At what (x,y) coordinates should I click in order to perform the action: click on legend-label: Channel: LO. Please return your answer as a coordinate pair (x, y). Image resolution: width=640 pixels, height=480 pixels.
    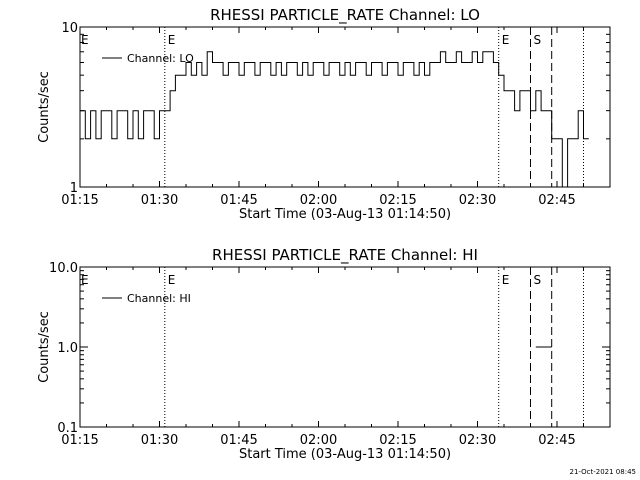
    Looking at the image, I should click on (160, 58).